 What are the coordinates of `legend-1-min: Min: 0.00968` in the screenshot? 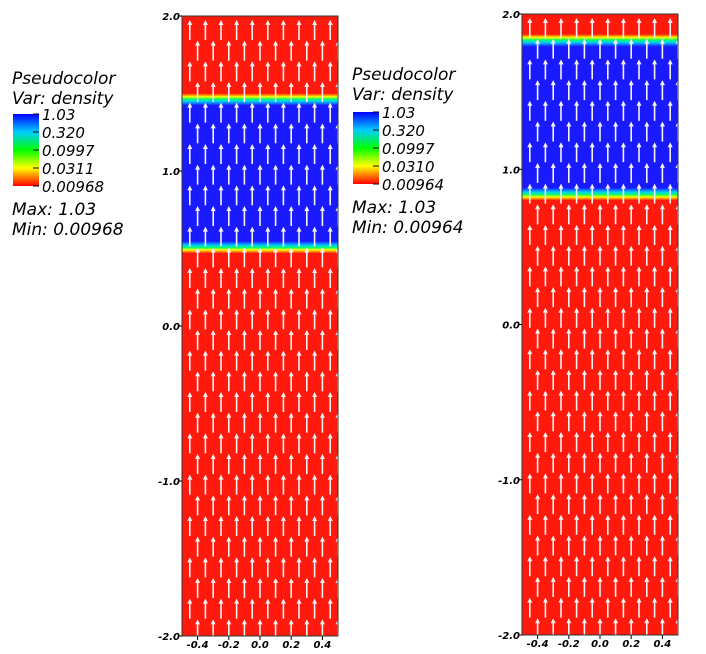 It's located at (68, 230).